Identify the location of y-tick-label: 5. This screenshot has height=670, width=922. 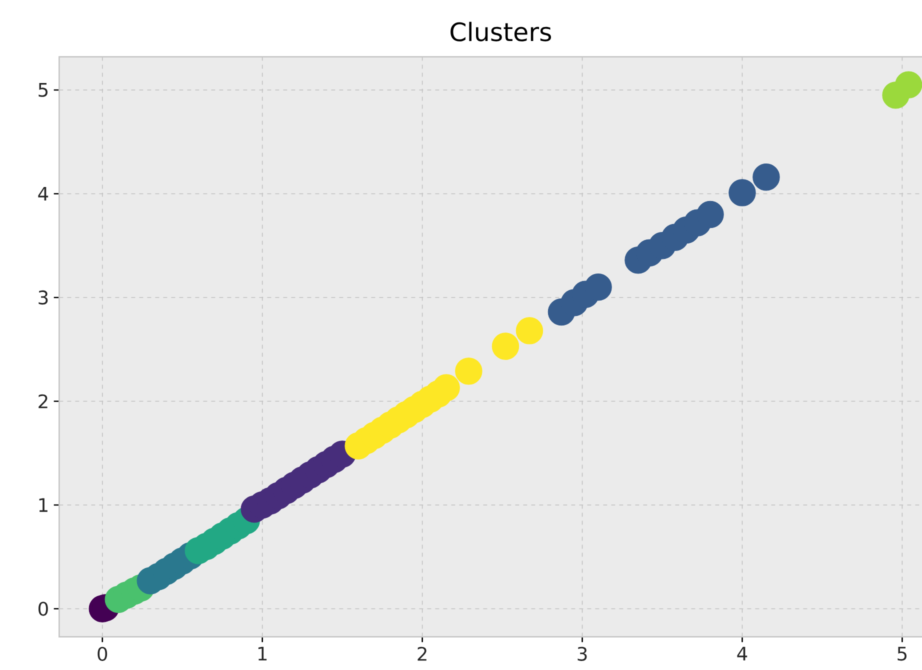
(43, 90).